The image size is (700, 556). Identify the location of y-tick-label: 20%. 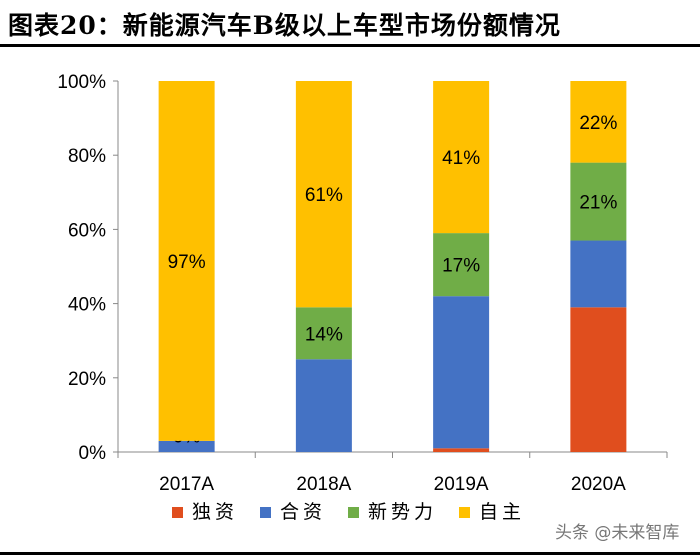
(87, 379).